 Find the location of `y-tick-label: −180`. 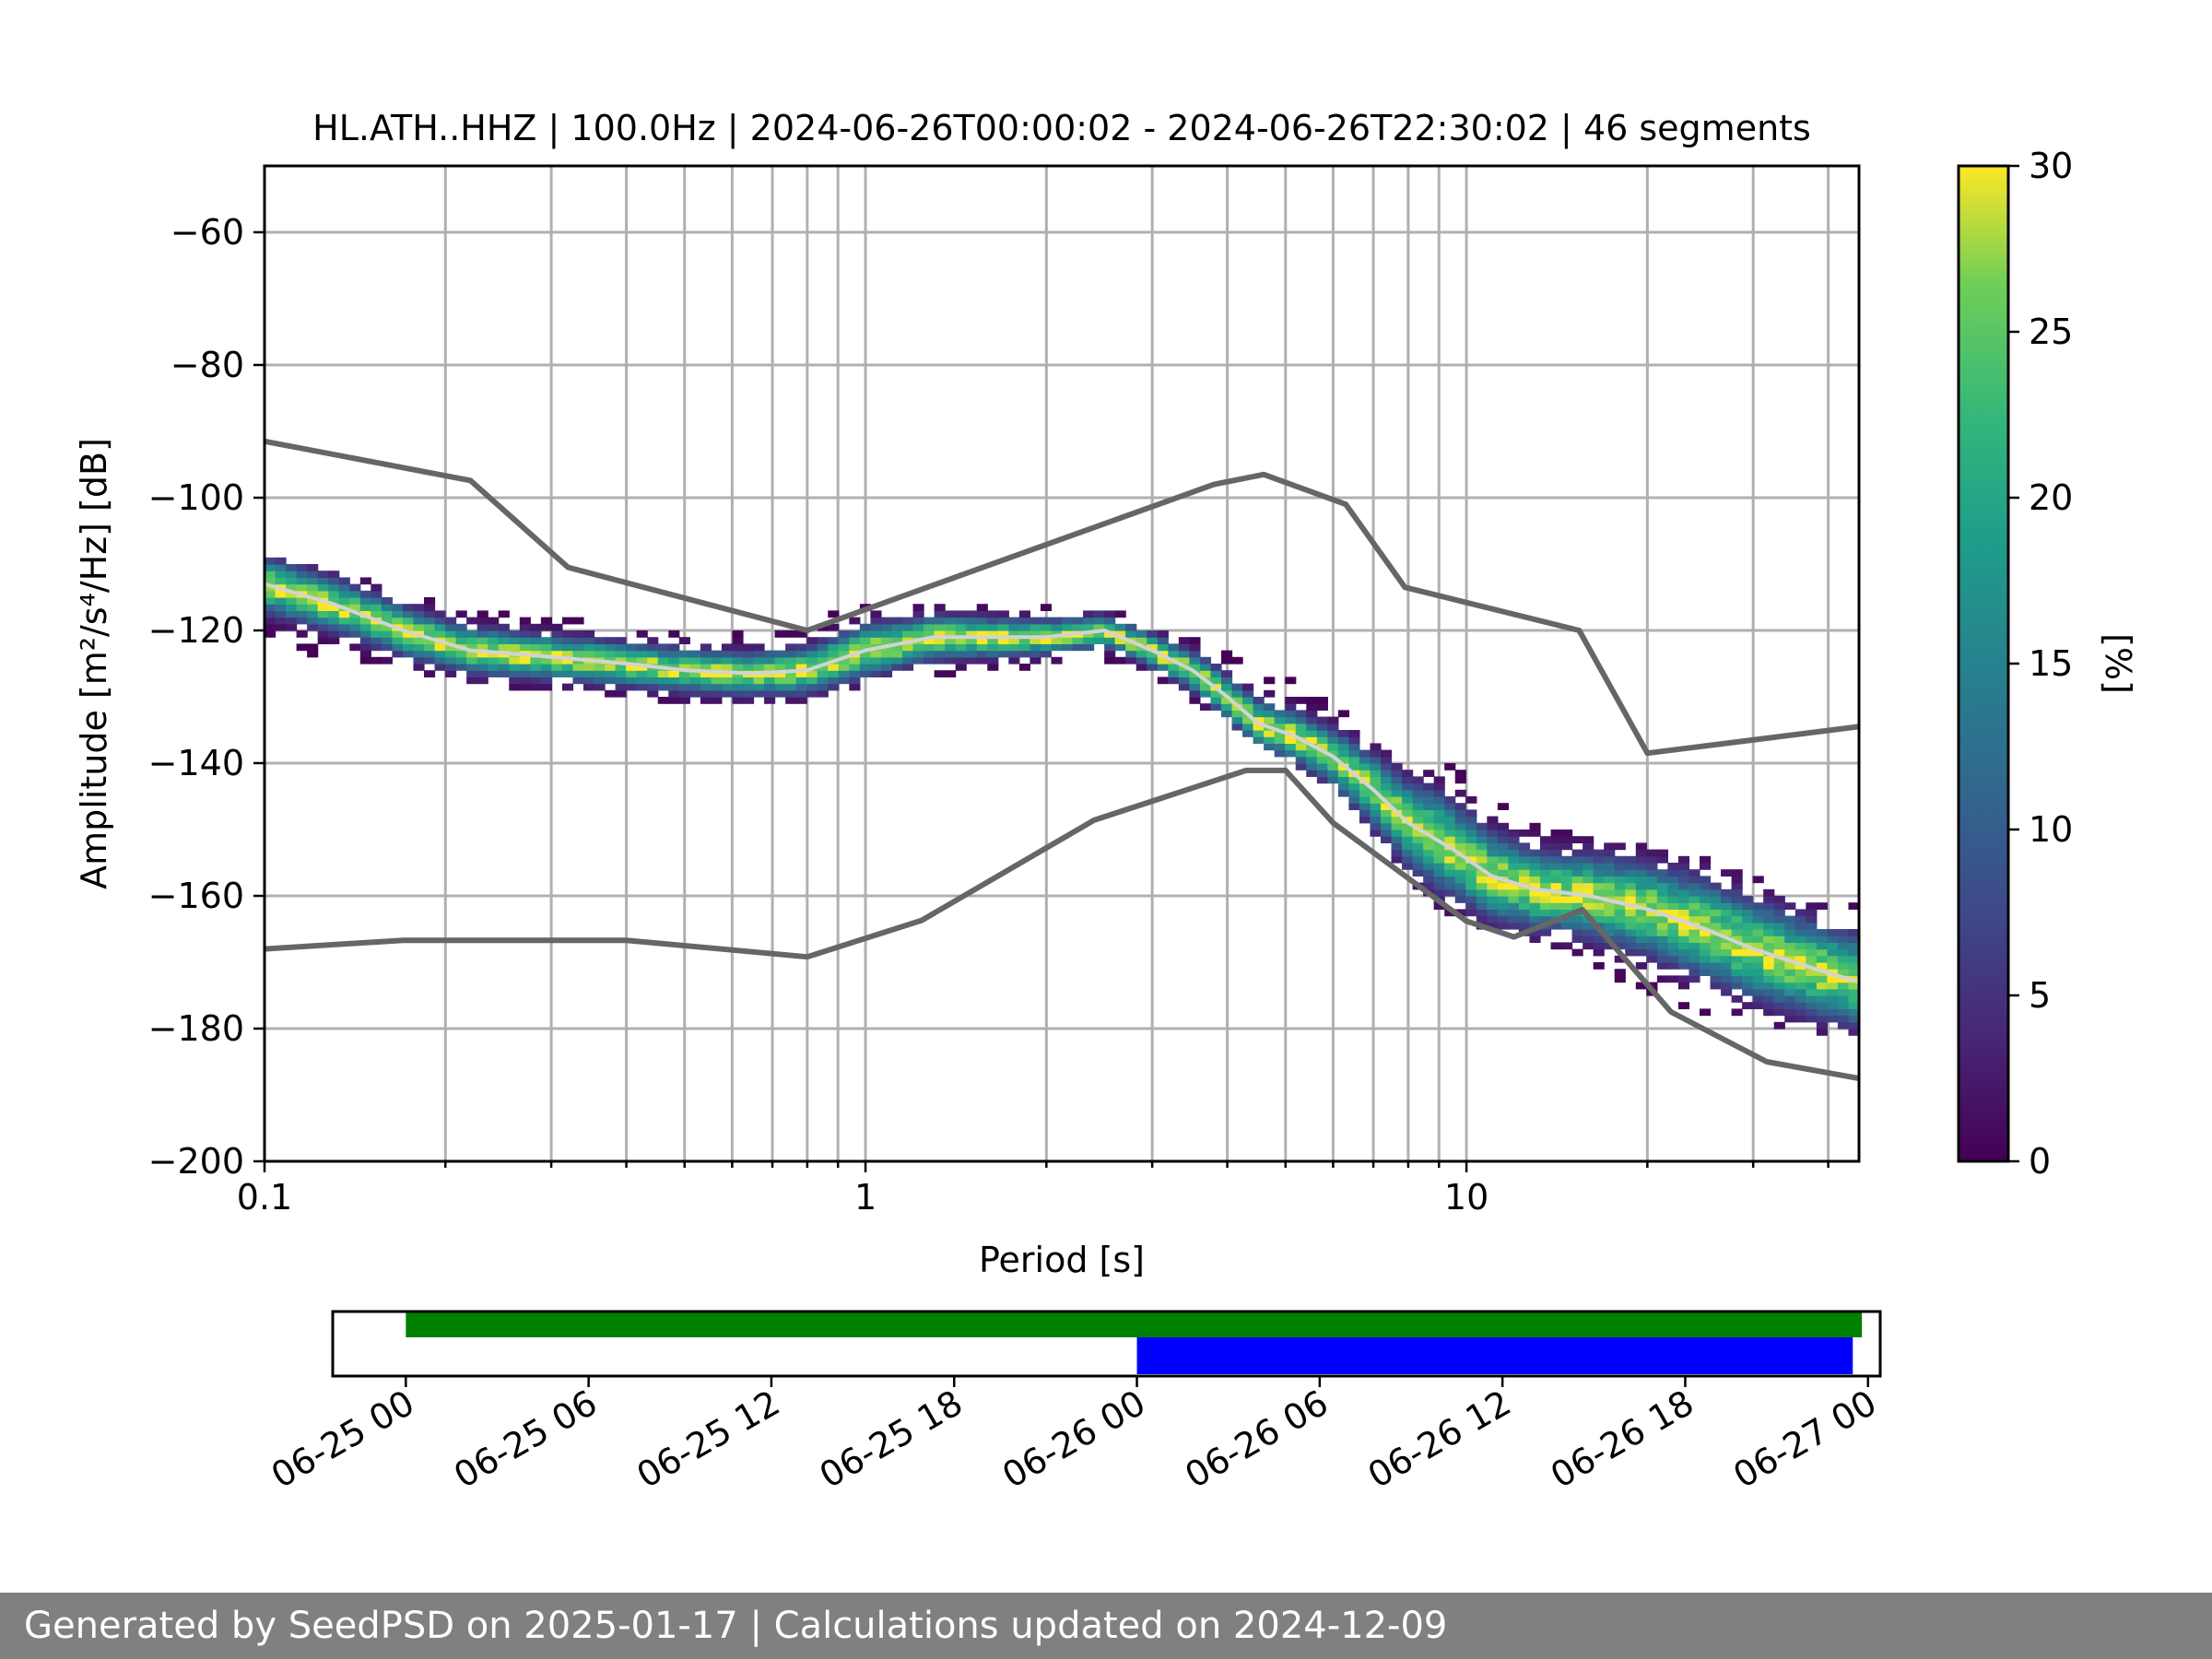

y-tick-label: −180 is located at coordinates (196, 1028).